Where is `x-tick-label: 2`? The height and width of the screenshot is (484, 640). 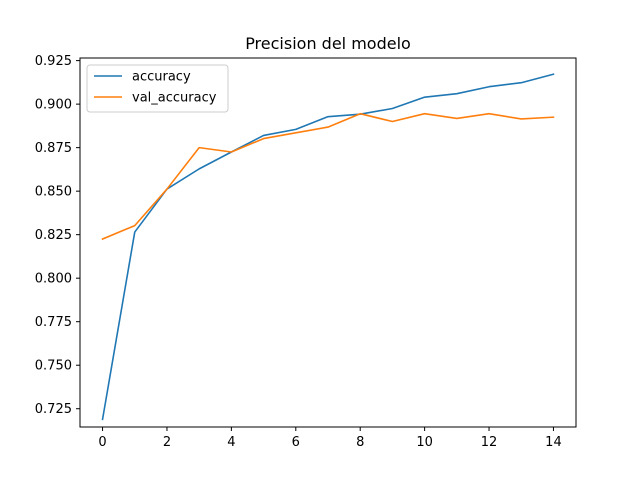 x-tick-label: 2 is located at coordinates (167, 442).